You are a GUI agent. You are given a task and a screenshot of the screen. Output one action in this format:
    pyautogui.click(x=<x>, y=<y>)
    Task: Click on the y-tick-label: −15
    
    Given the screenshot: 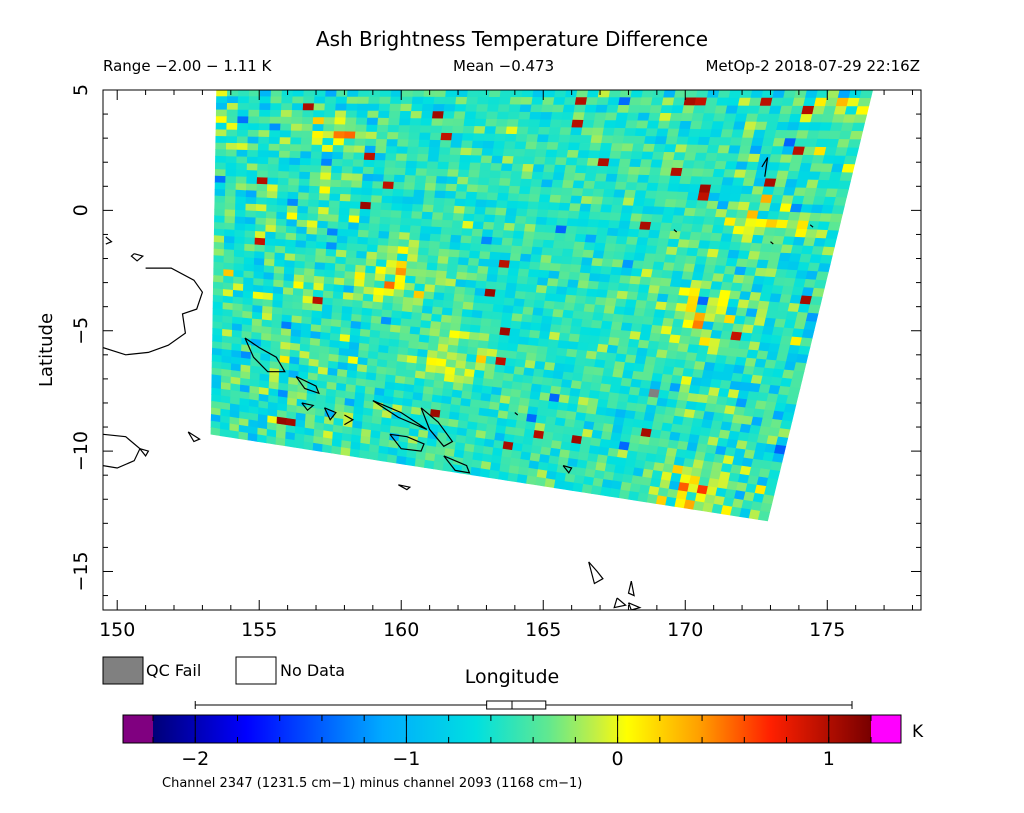 What is the action you would take?
    pyautogui.click(x=81, y=571)
    